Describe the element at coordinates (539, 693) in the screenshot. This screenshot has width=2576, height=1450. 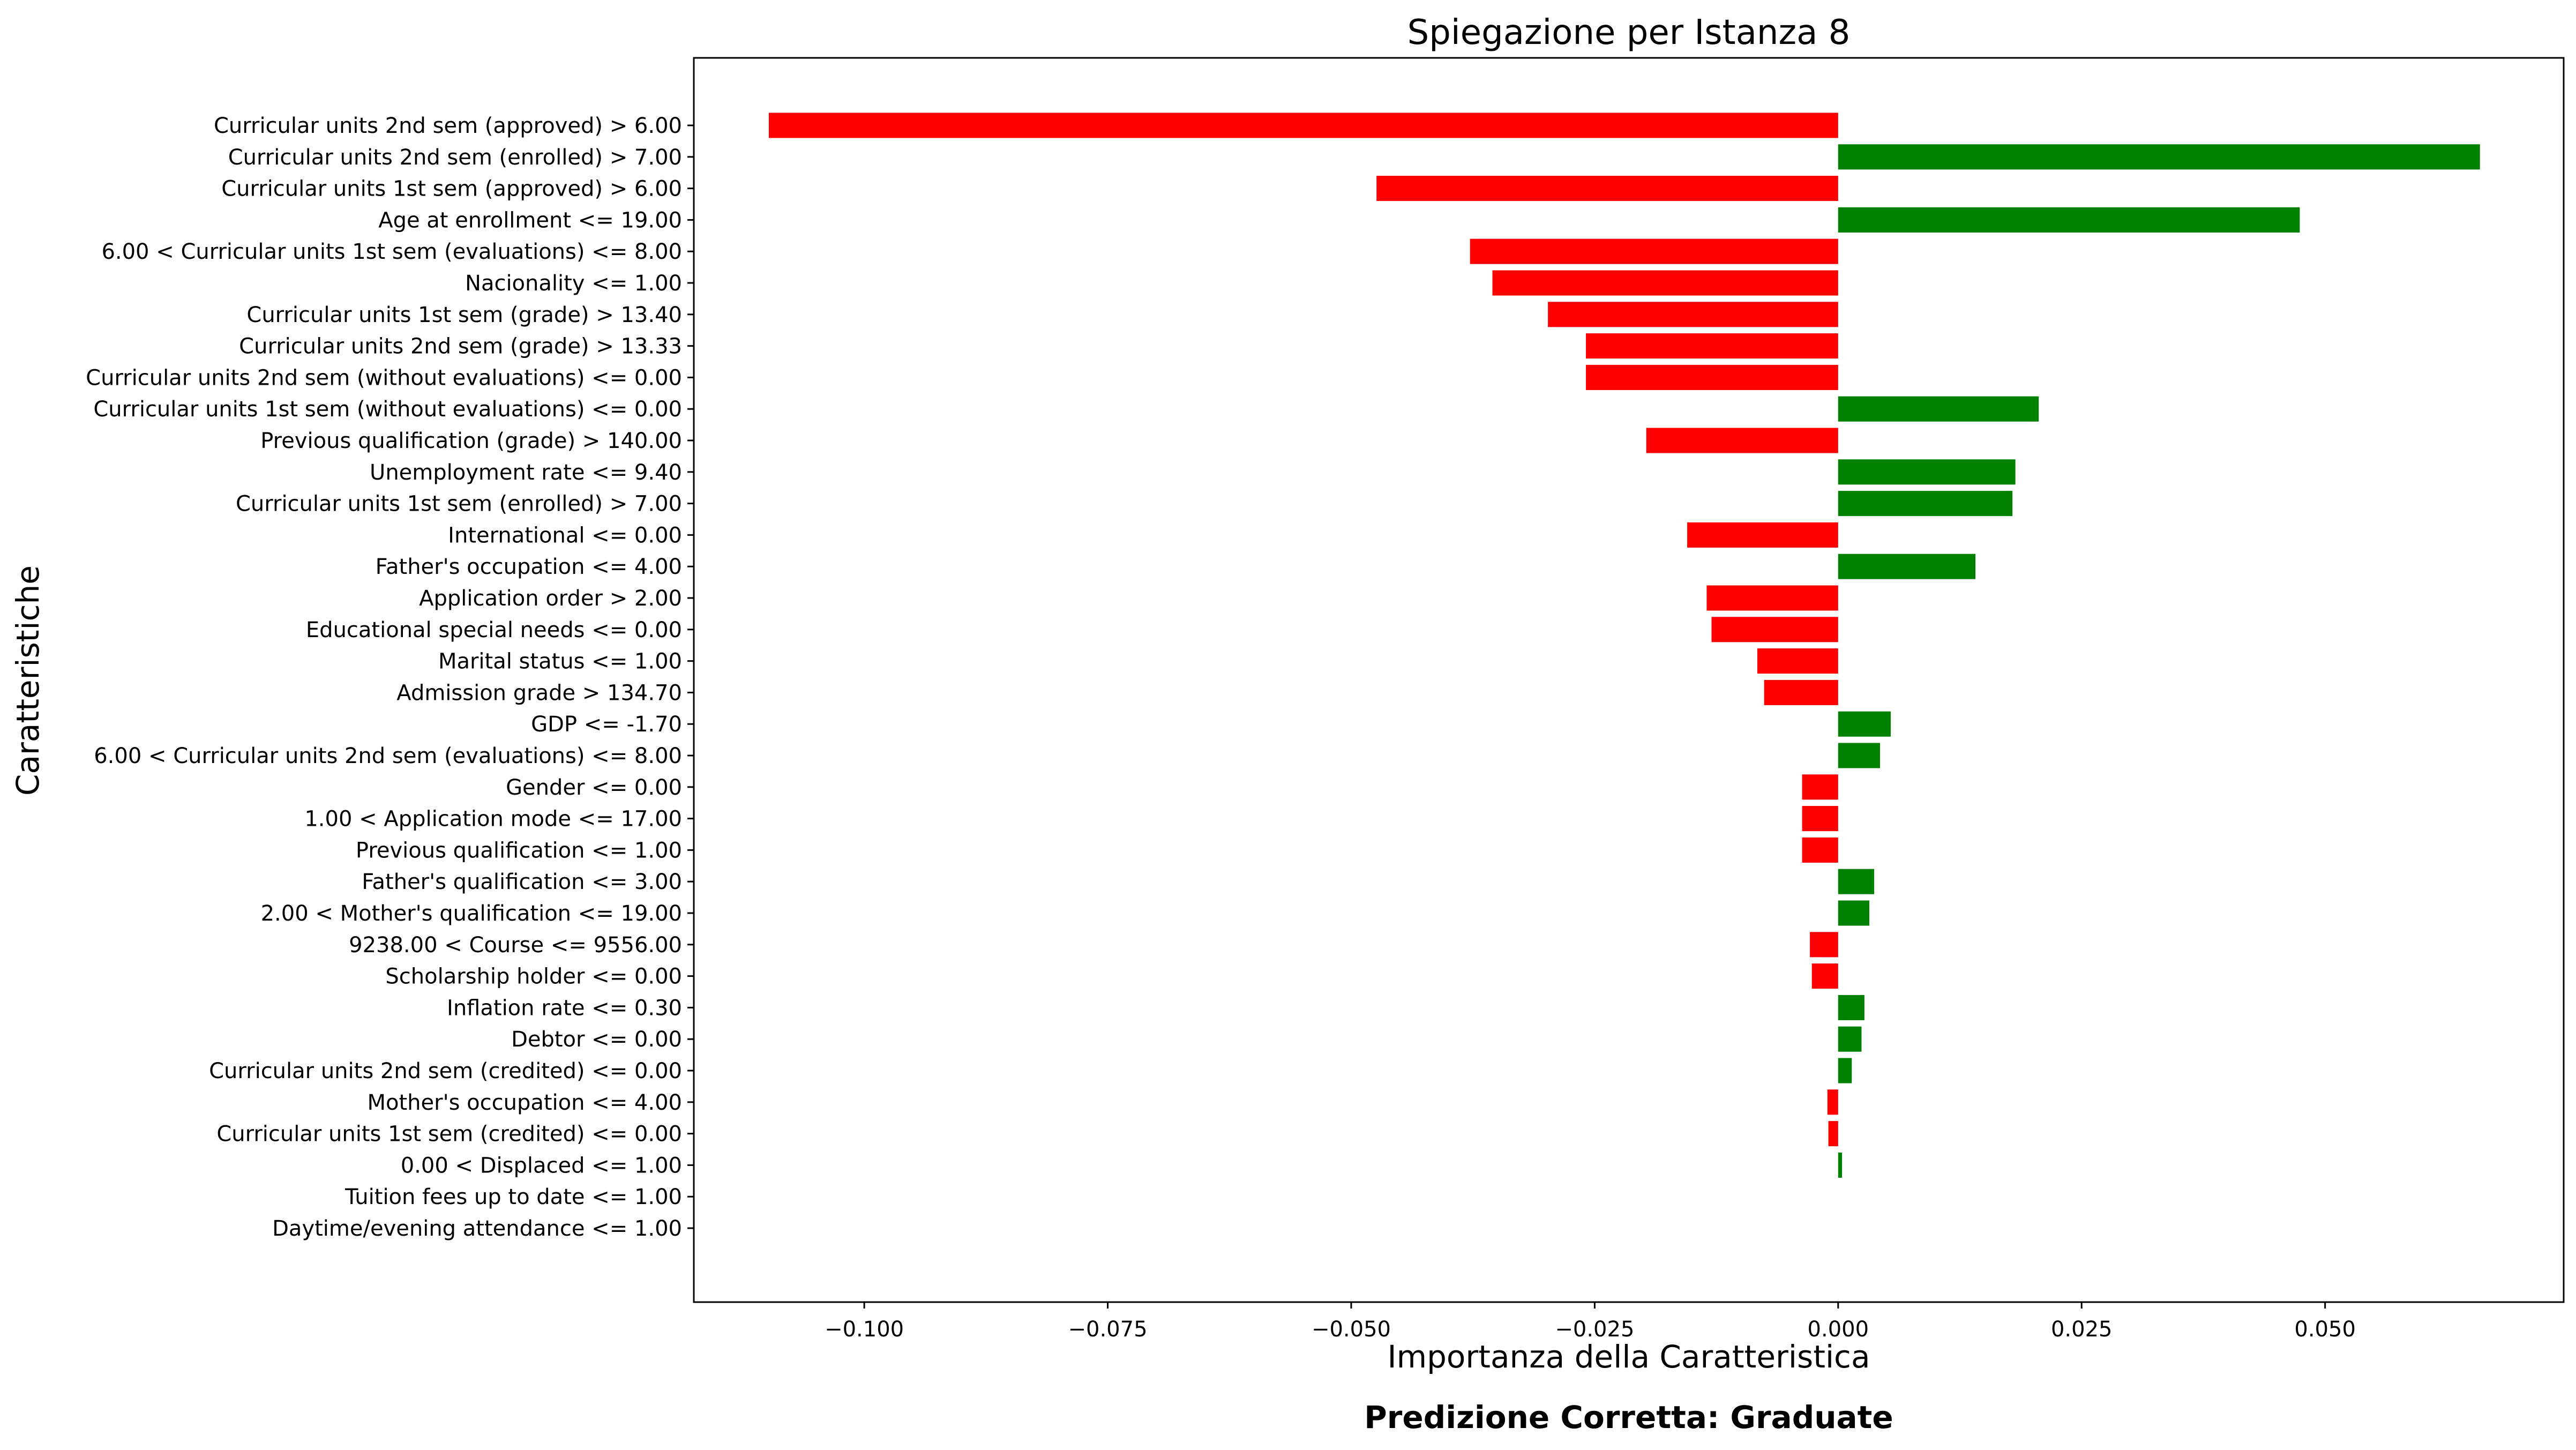
I see `y-tick-label: Admission grade > 134.70` at that location.